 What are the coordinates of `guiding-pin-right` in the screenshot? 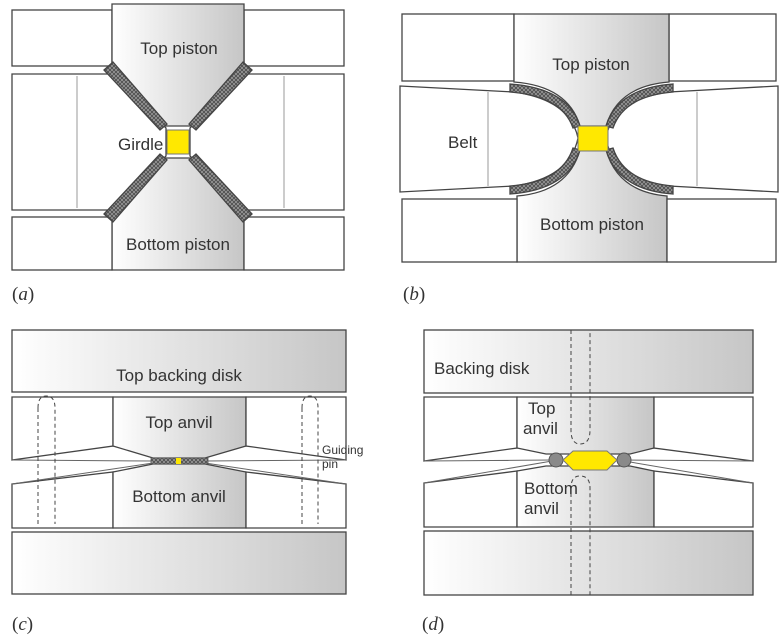 It's located at (310, 459).